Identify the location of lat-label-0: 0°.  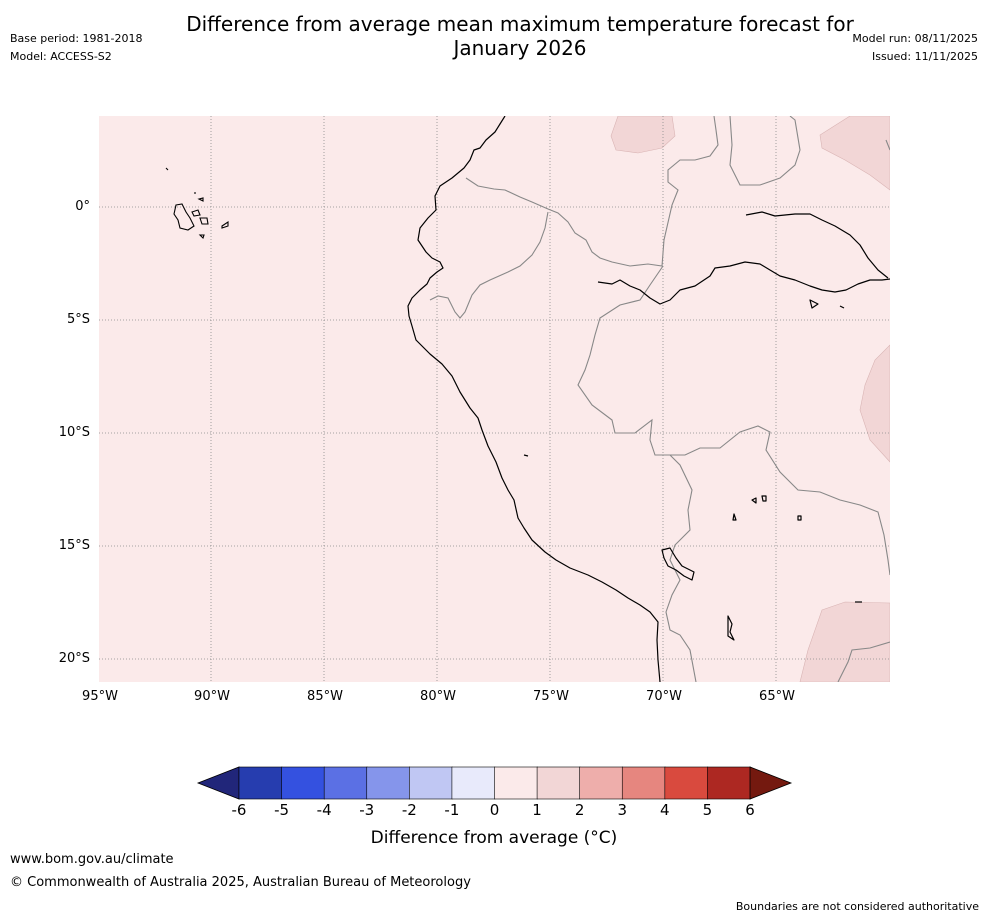
(82, 206).